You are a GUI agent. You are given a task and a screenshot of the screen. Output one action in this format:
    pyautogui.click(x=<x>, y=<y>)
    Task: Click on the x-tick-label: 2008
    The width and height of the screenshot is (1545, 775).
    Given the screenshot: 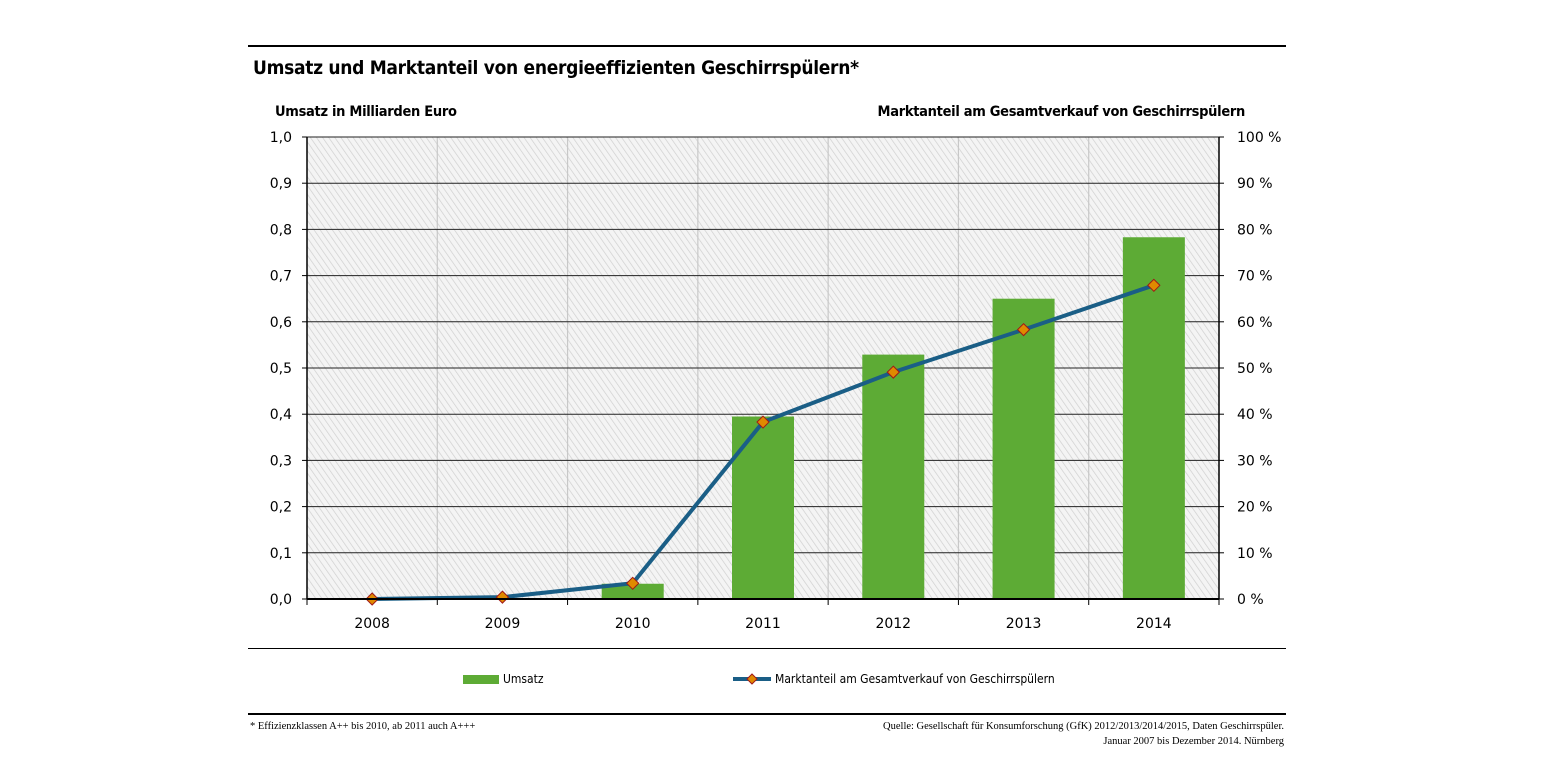 What is the action you would take?
    pyautogui.click(x=372, y=624)
    